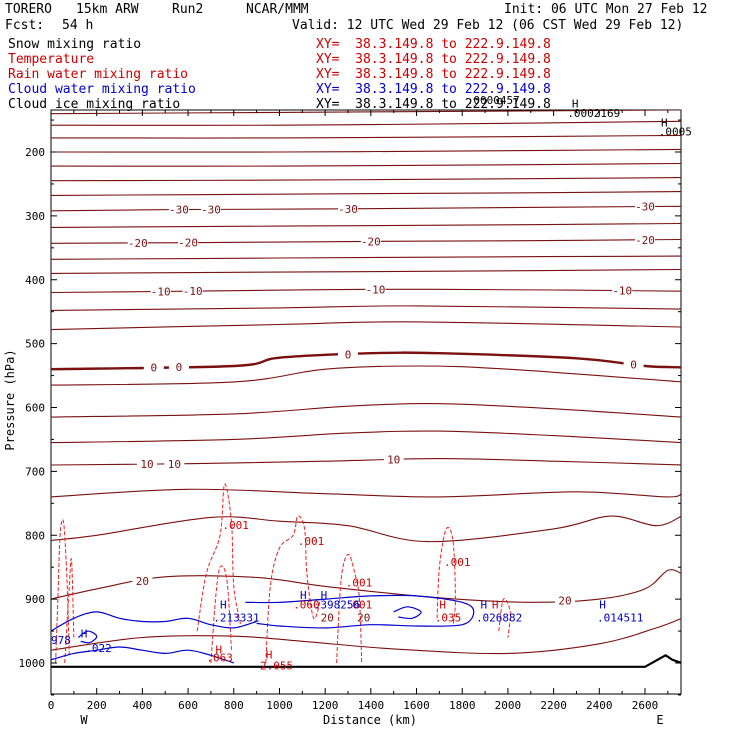 This screenshot has width=740, height=740. What do you see at coordinates (593, 113) in the screenshot?
I see `value-label-1: .0002169` at bounding box center [593, 113].